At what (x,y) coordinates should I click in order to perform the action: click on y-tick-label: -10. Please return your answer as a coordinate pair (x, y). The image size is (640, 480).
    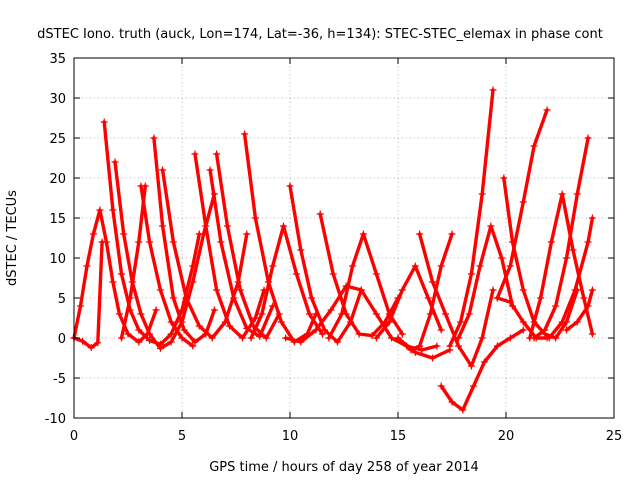
    Looking at the image, I should click on (55, 419).